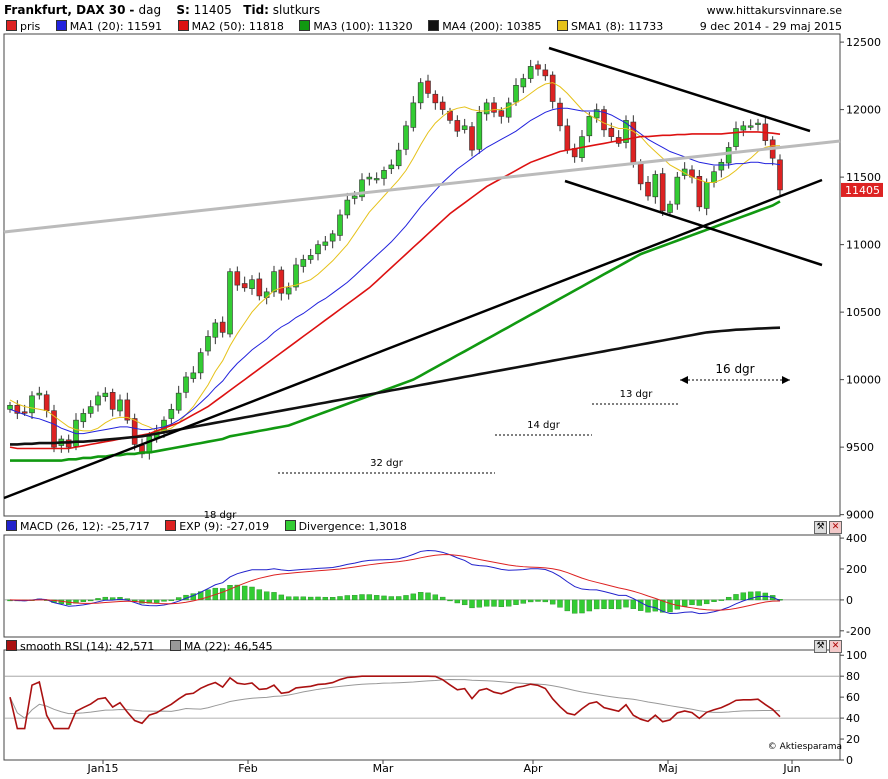 This screenshot has height=779, width=888. What do you see at coordinates (862, 190) in the screenshot?
I see `last-price-label: 11405` at bounding box center [862, 190].